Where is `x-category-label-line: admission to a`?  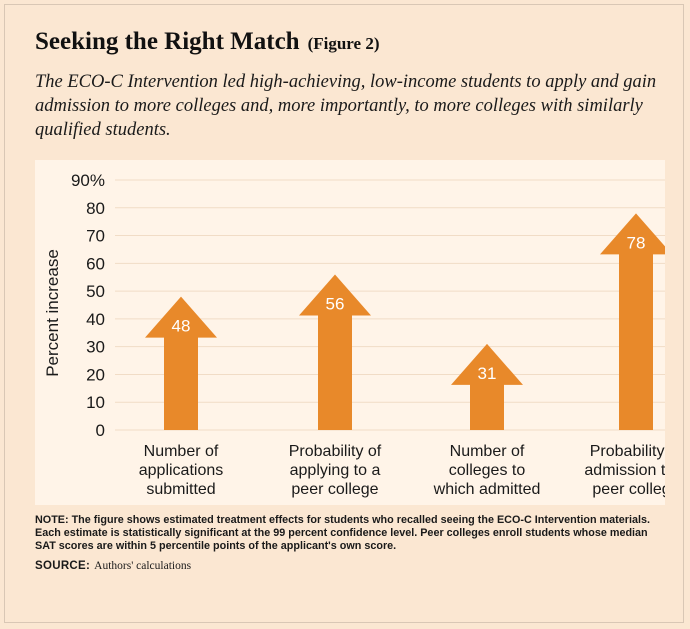 x-category-label-line: admission to a is located at coordinates (624, 470).